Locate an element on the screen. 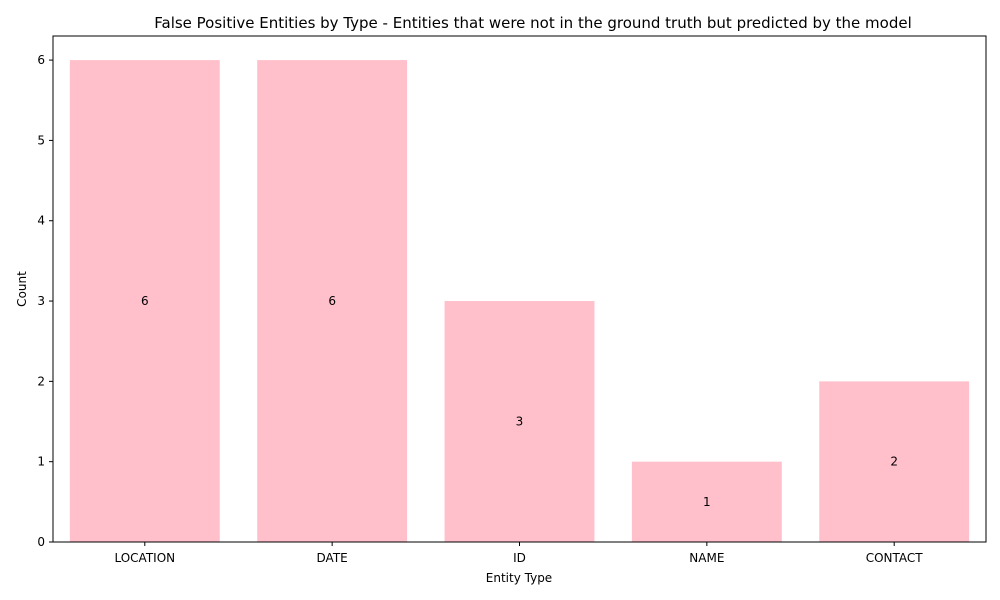  x-tick-label: LOCATION is located at coordinates (144, 558).